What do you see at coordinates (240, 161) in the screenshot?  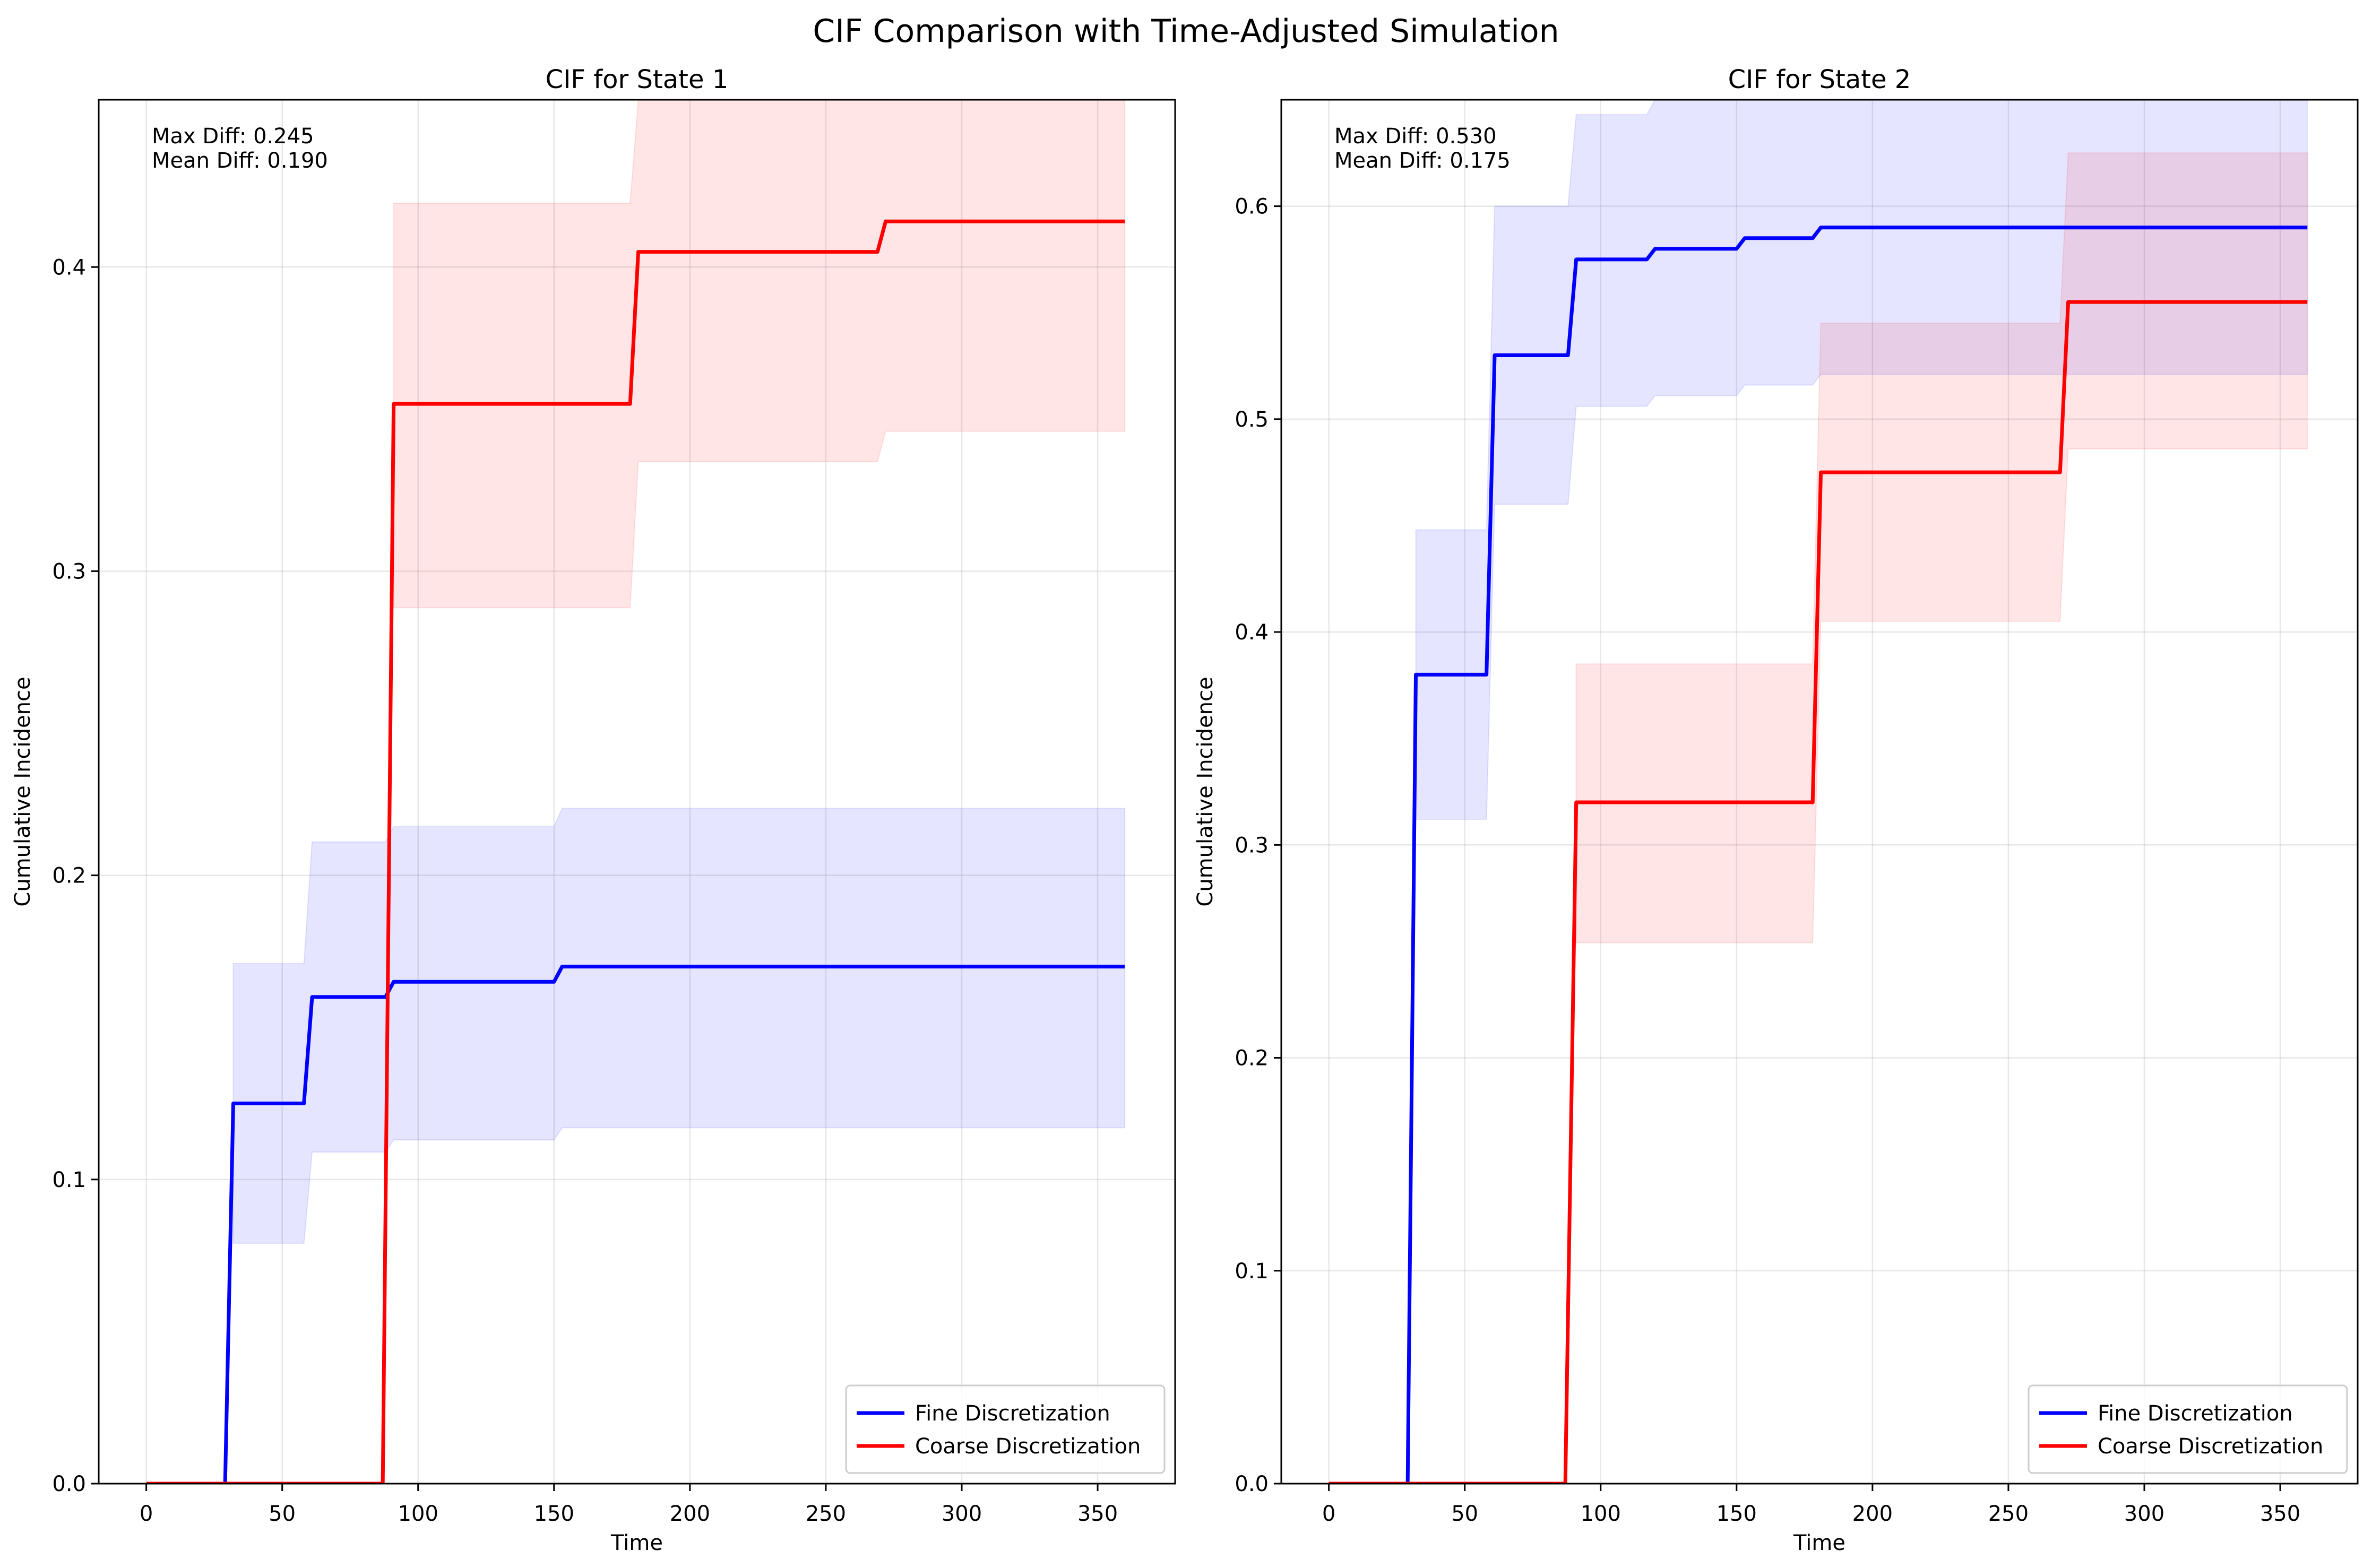 I see `mean-diff-annotation: Mean Diff: 0.190` at bounding box center [240, 161].